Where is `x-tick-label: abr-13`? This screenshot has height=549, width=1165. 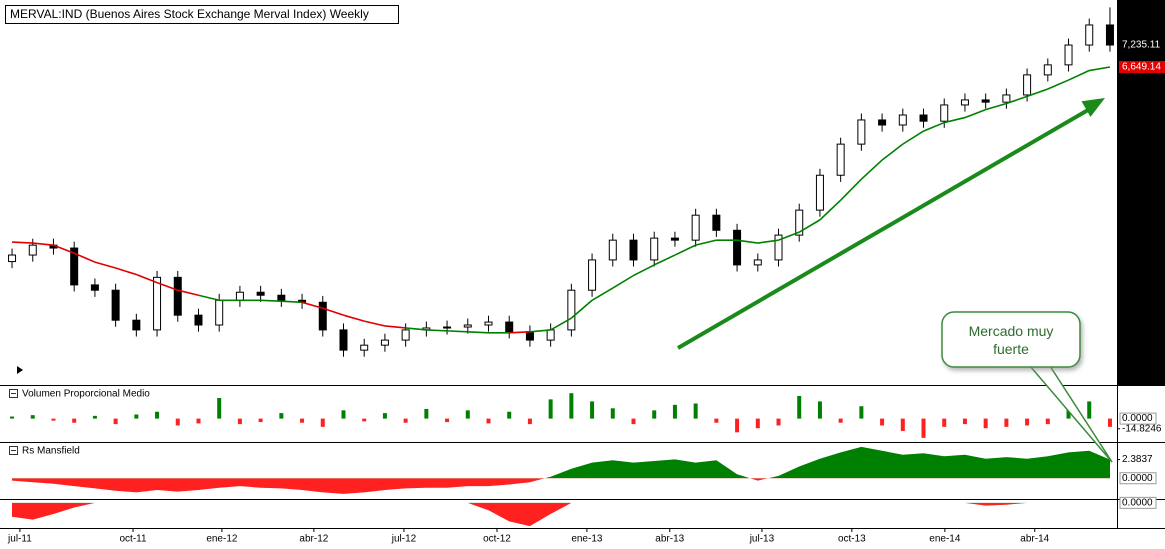 x-tick-label: abr-13 is located at coordinates (669, 539).